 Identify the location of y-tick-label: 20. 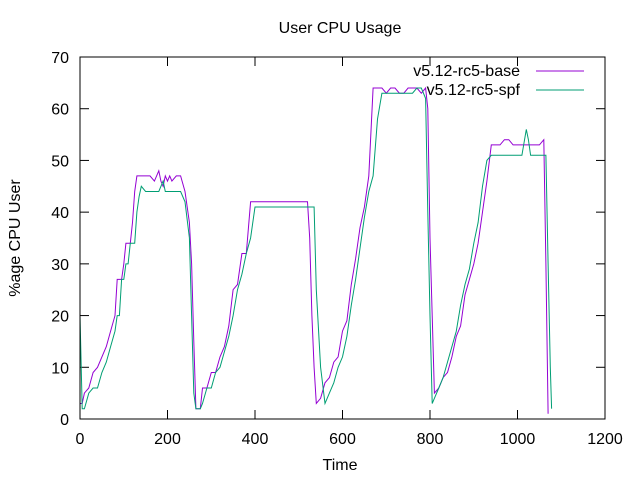
(60, 317).